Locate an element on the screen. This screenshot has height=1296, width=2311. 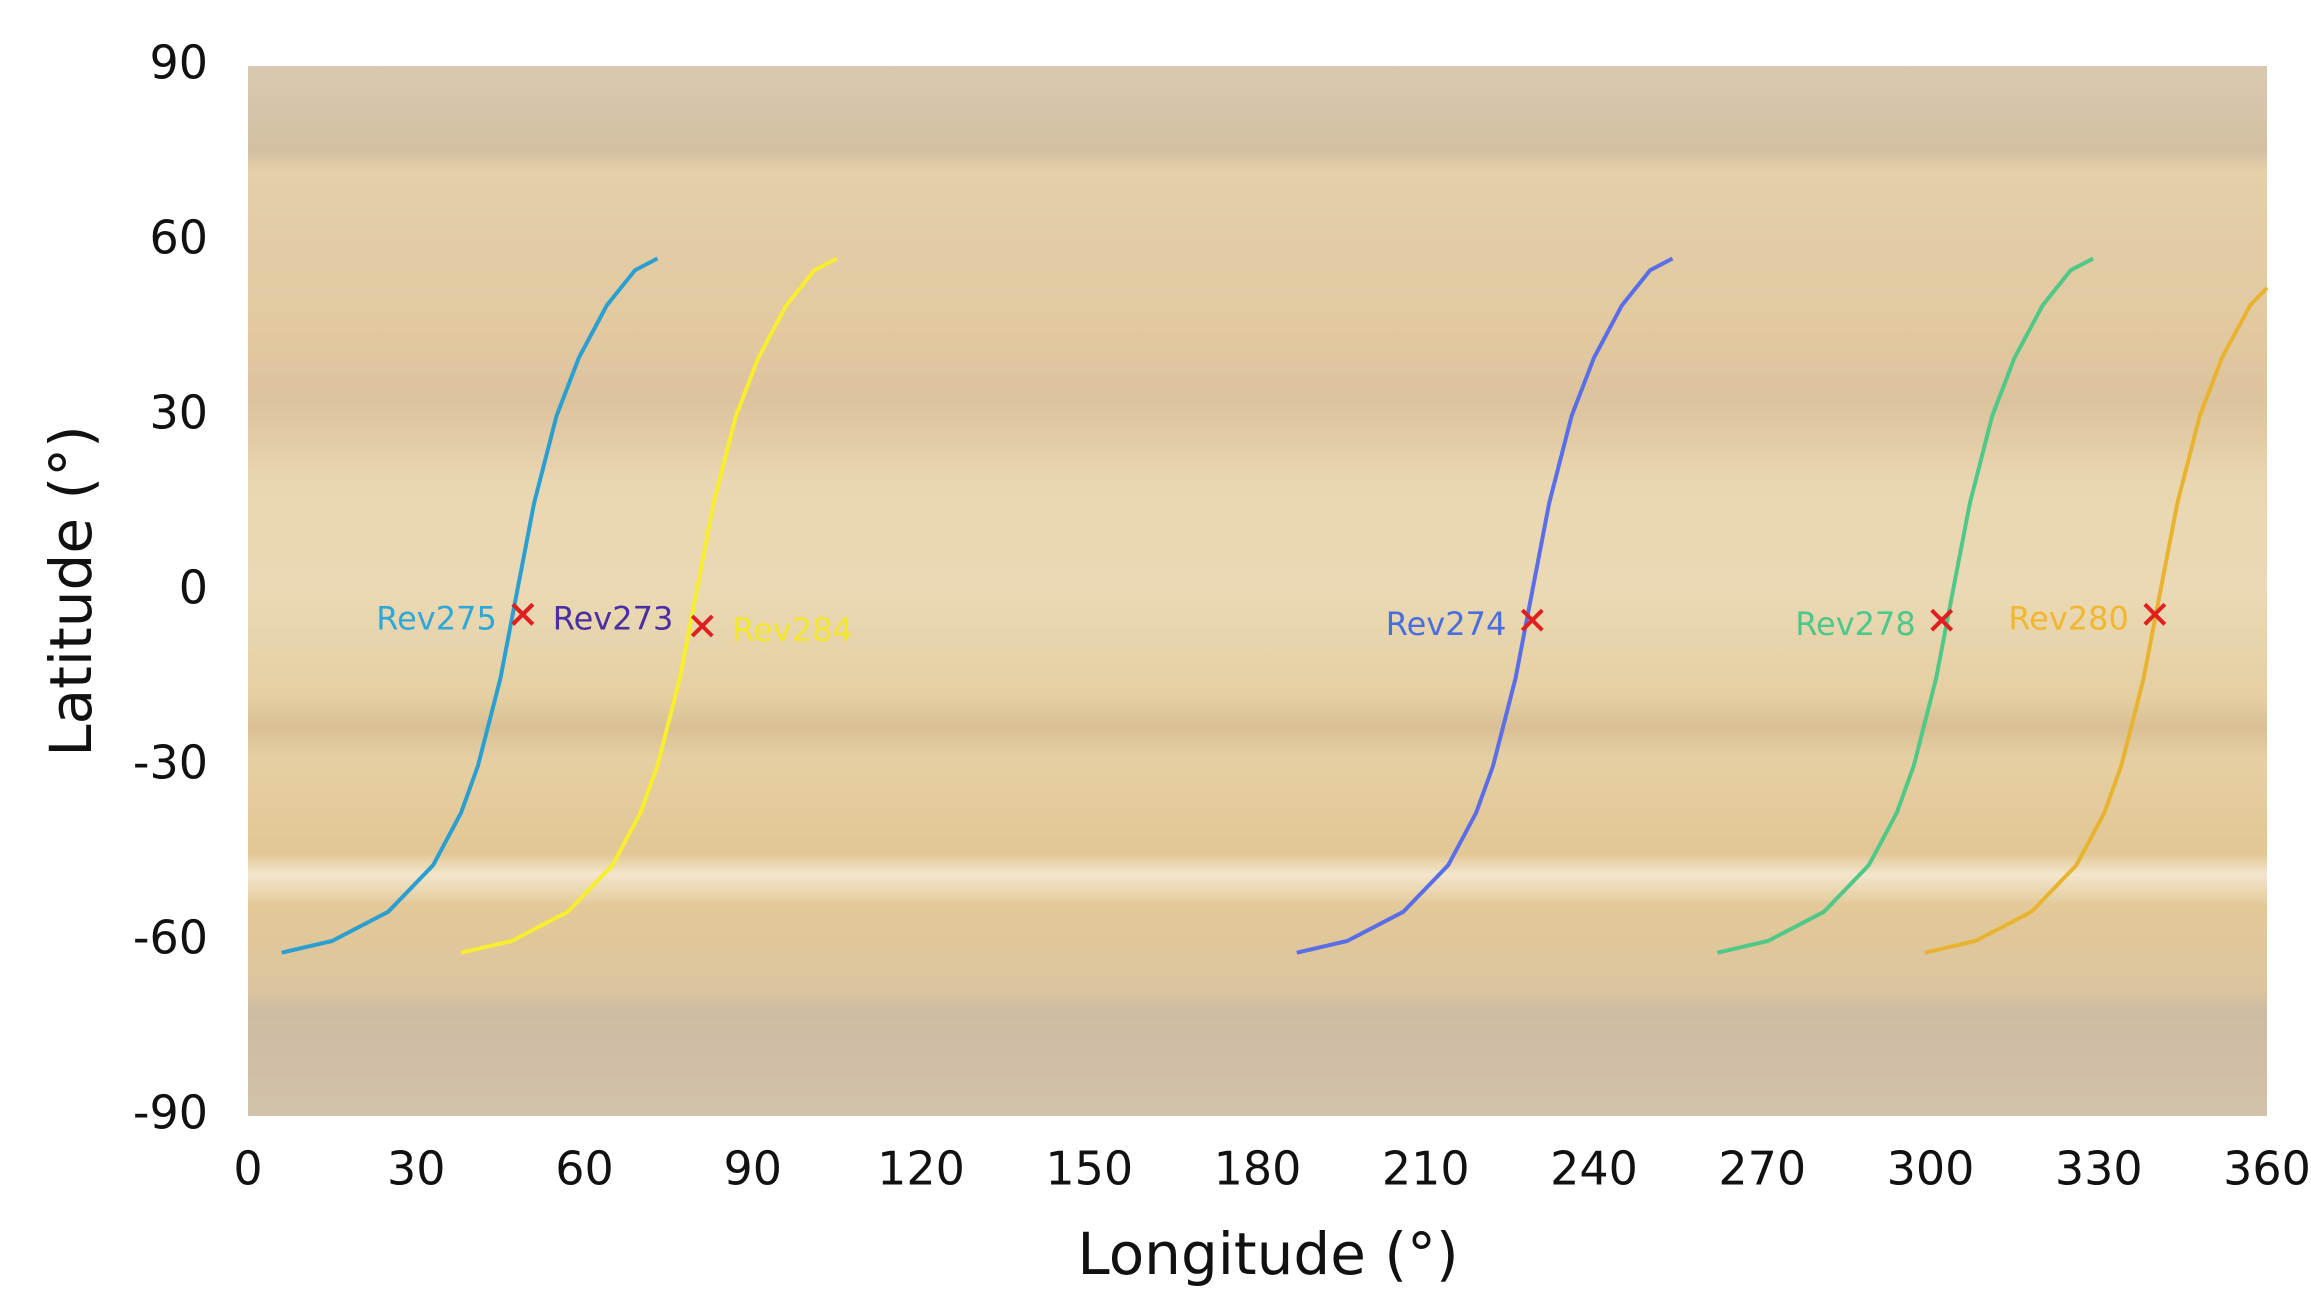
crossing-label: Rev274 is located at coordinates (1446, 624).